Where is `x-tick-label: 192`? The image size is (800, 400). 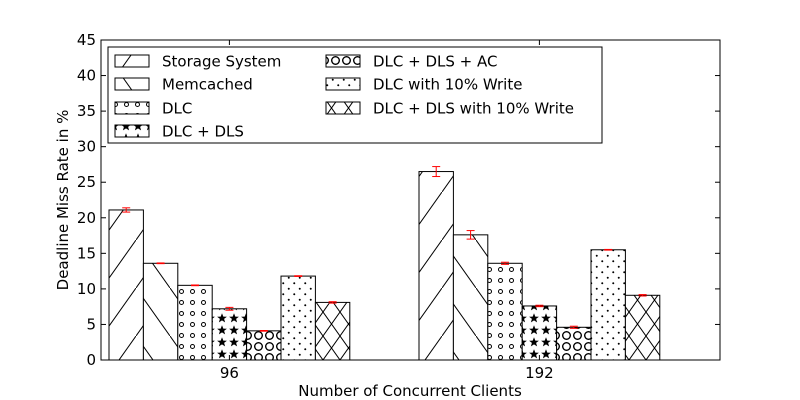 x-tick-label: 192 is located at coordinates (539, 373).